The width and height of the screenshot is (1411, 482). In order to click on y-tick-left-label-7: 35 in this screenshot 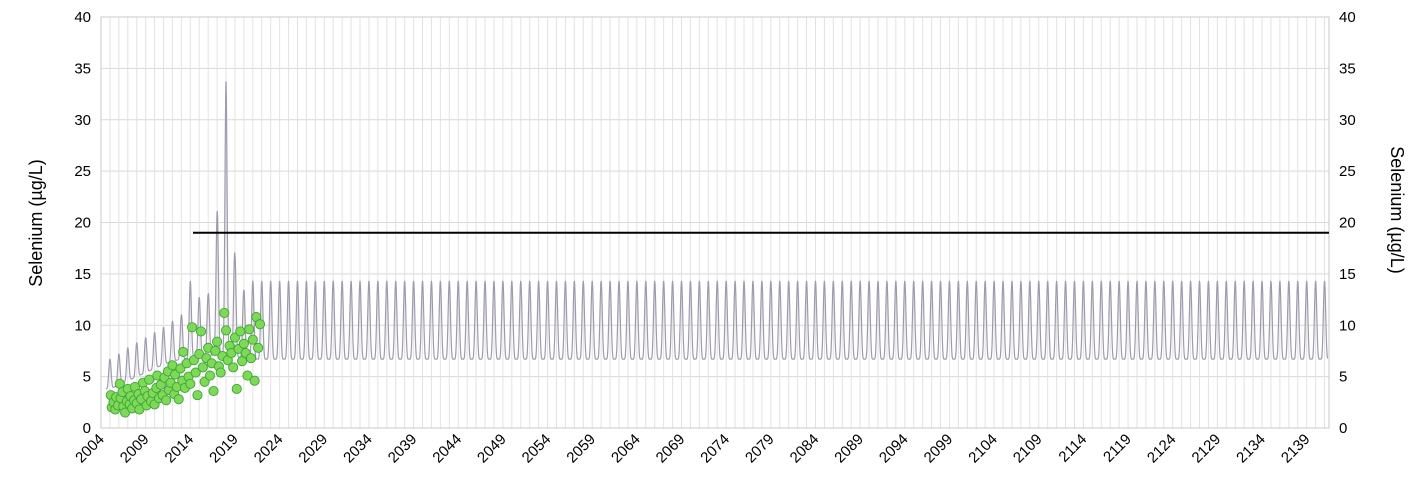, I will do `click(82, 68)`.